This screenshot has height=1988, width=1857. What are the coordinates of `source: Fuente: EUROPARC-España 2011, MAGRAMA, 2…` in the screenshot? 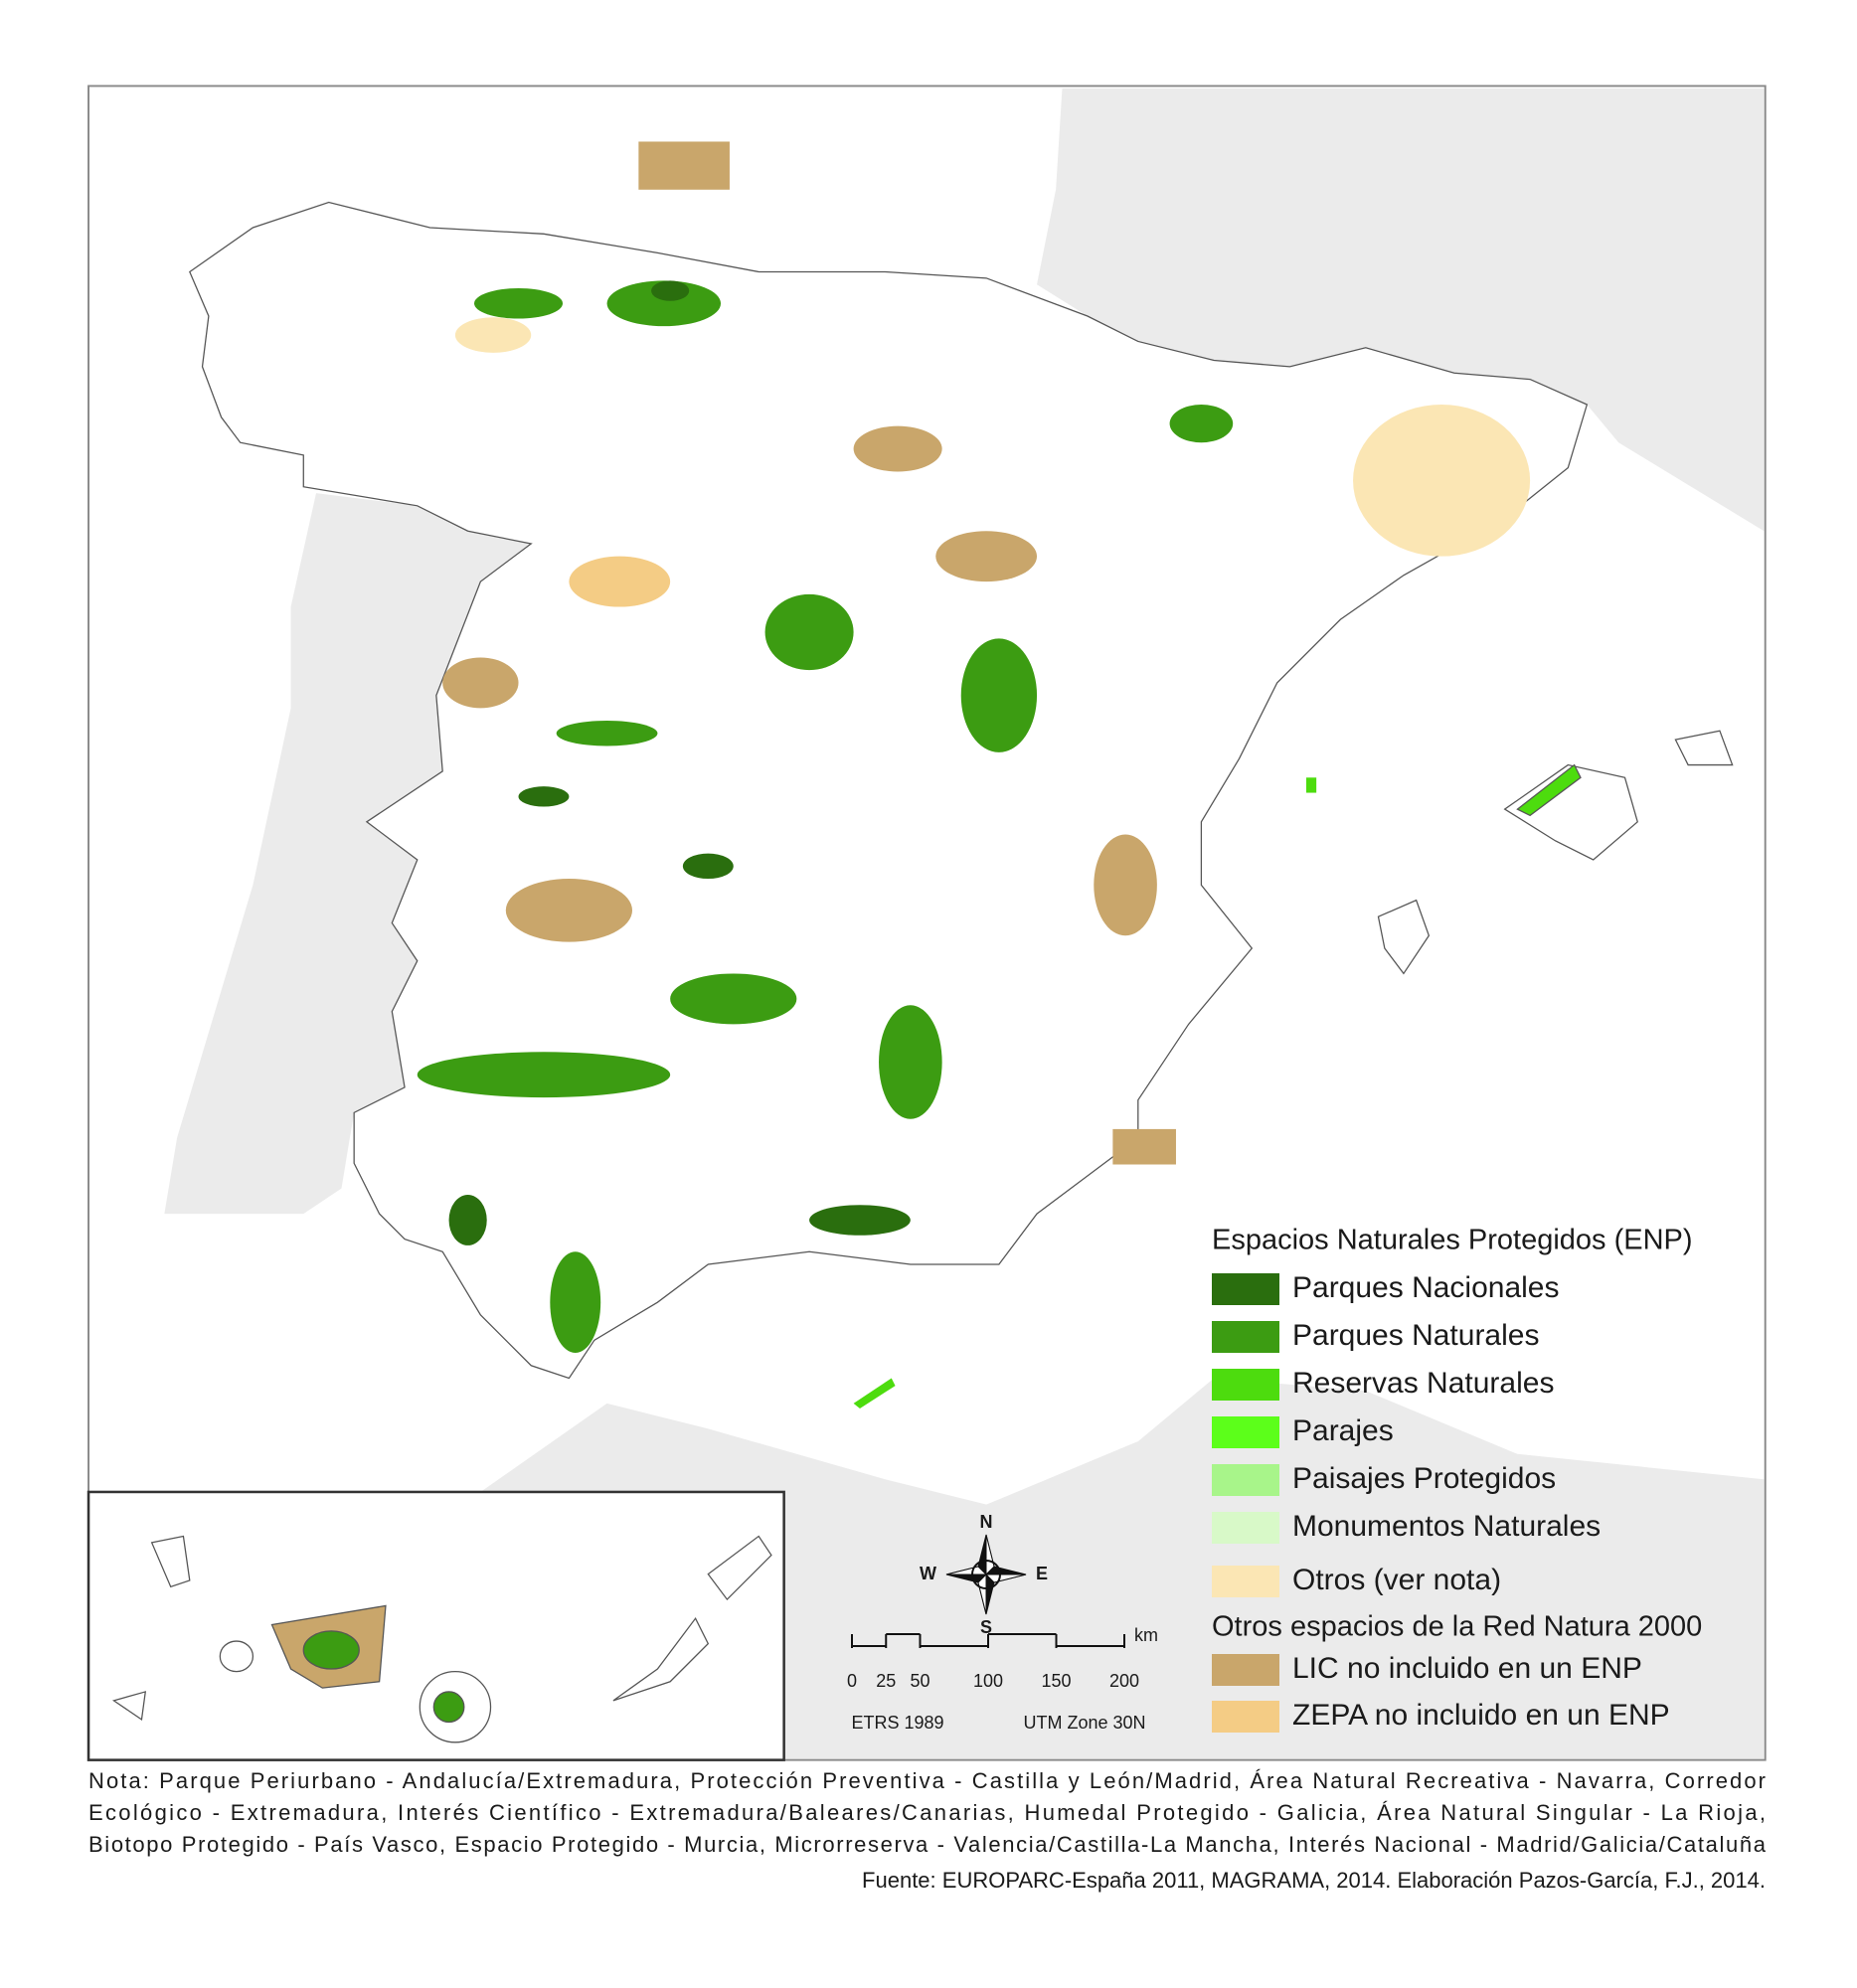 It's located at (1314, 1880).